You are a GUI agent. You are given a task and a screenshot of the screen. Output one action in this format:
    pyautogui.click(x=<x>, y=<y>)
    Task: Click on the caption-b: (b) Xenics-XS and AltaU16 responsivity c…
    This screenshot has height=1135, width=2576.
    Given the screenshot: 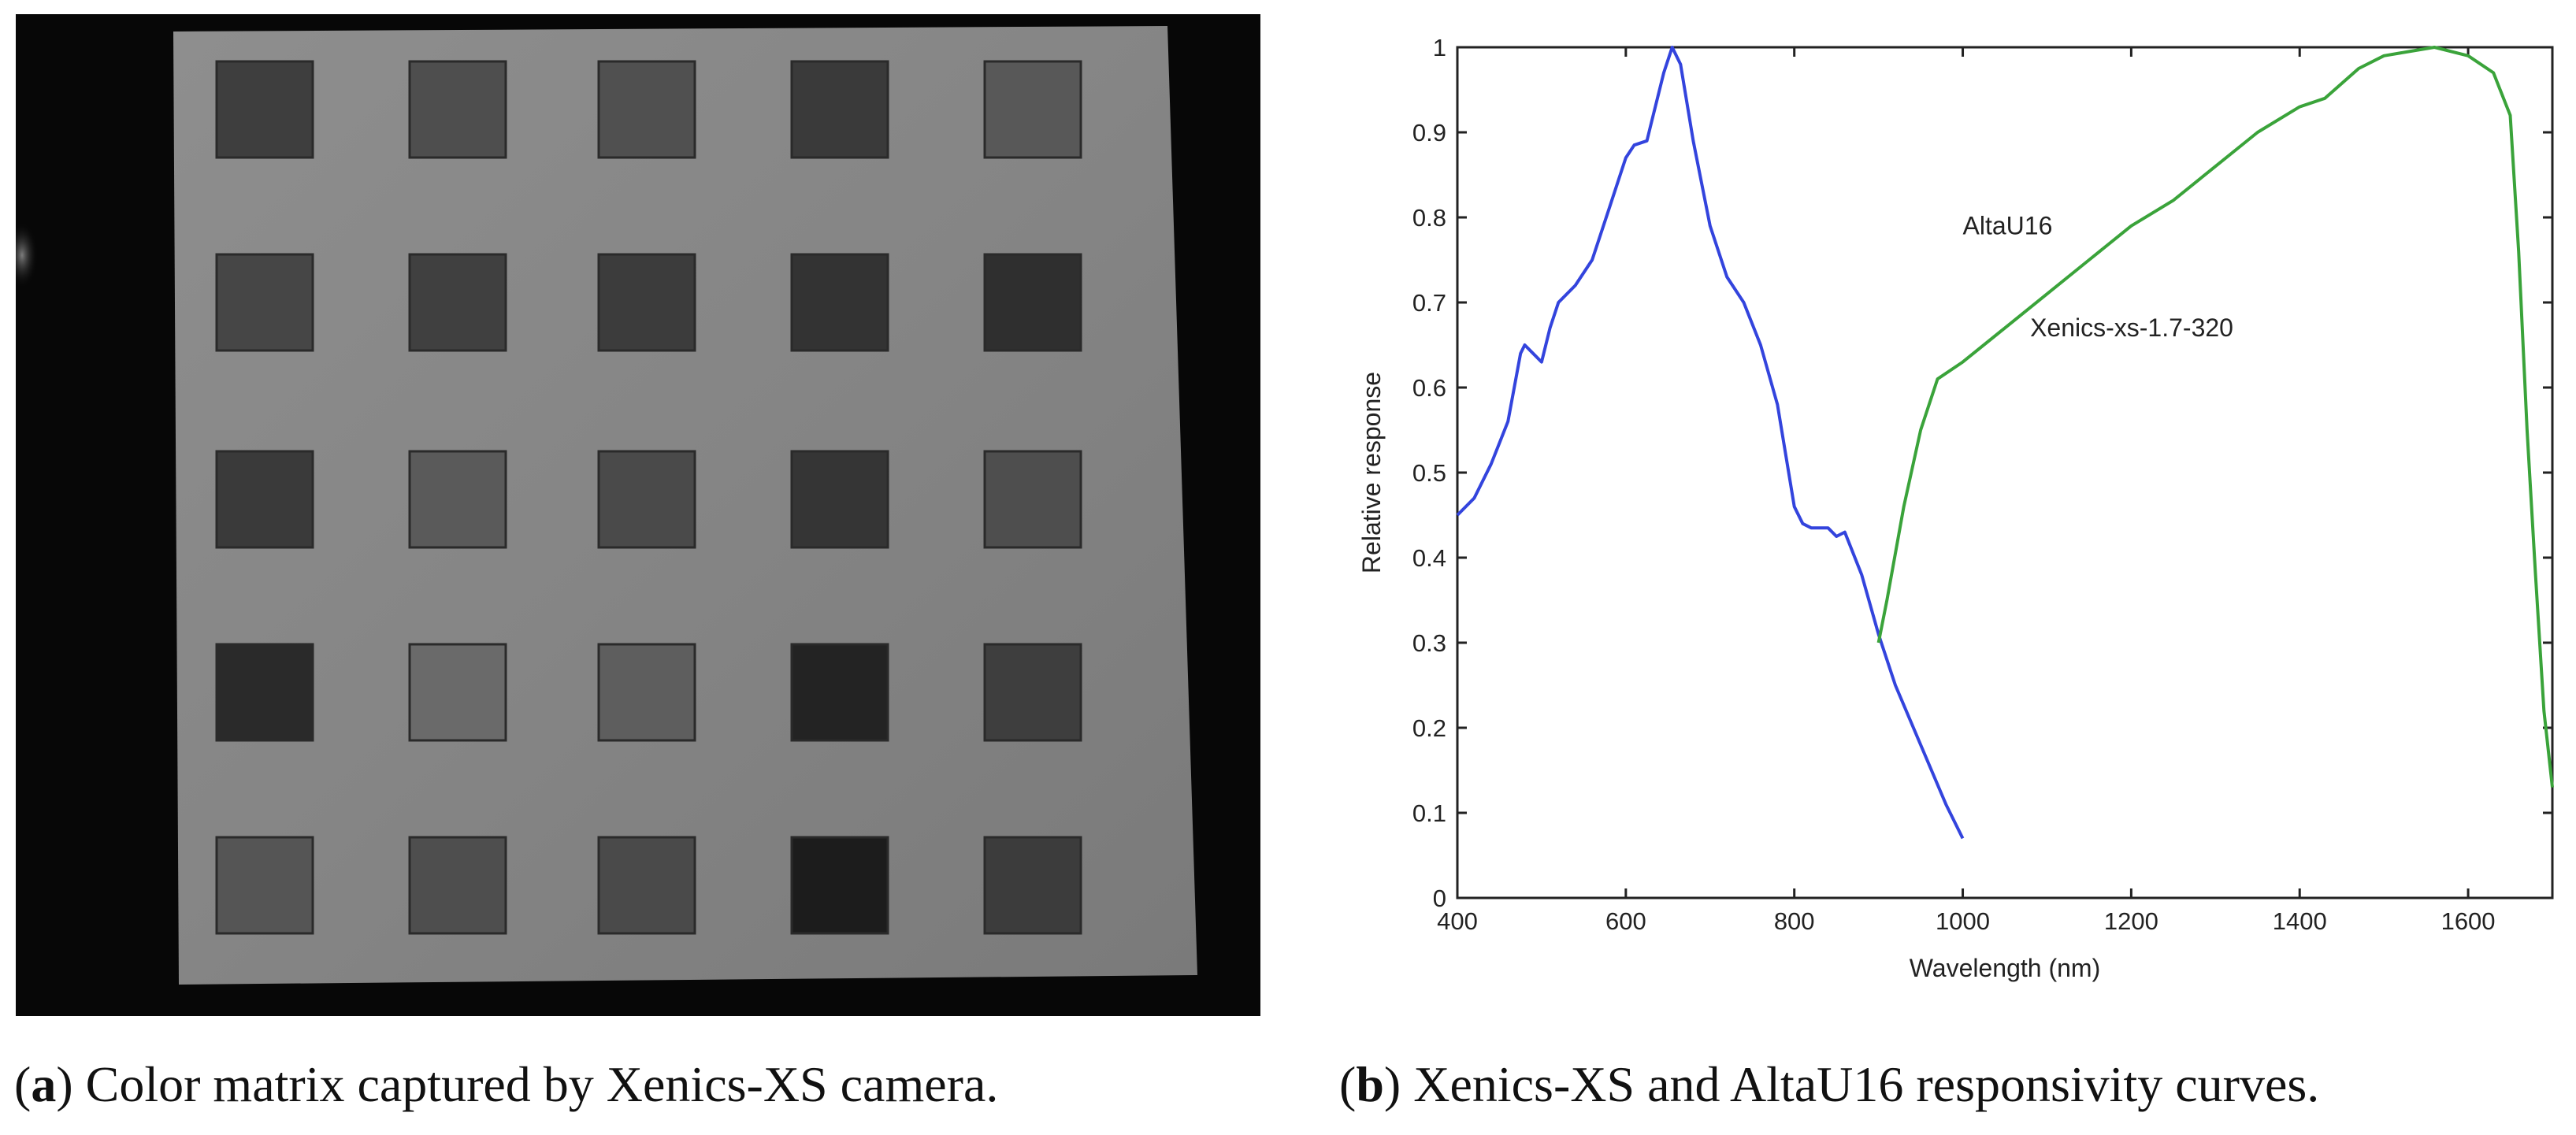 What is the action you would take?
    pyautogui.click(x=1829, y=1084)
    